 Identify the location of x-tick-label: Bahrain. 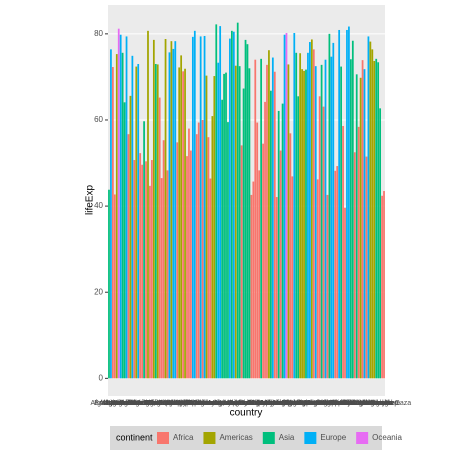
(123, 403).